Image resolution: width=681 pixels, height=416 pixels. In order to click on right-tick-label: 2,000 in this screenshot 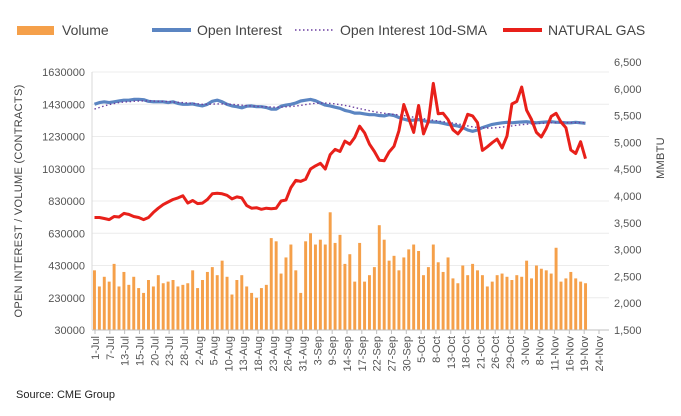, I will do `click(628, 304)`.